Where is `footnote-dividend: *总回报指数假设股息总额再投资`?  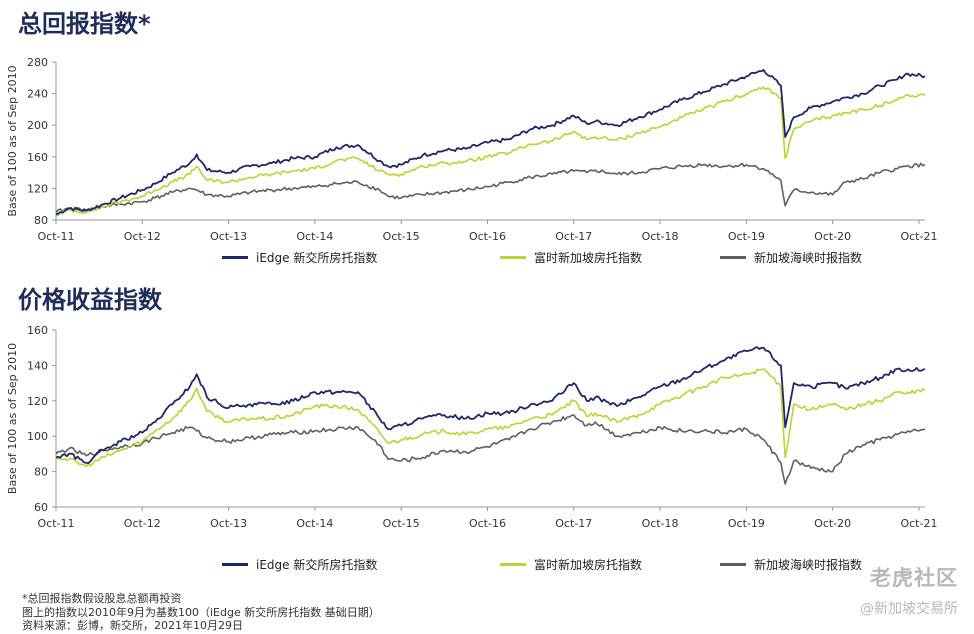
footnote-dividend: *总回报指数假设股息总额再投资 is located at coordinates (102, 598).